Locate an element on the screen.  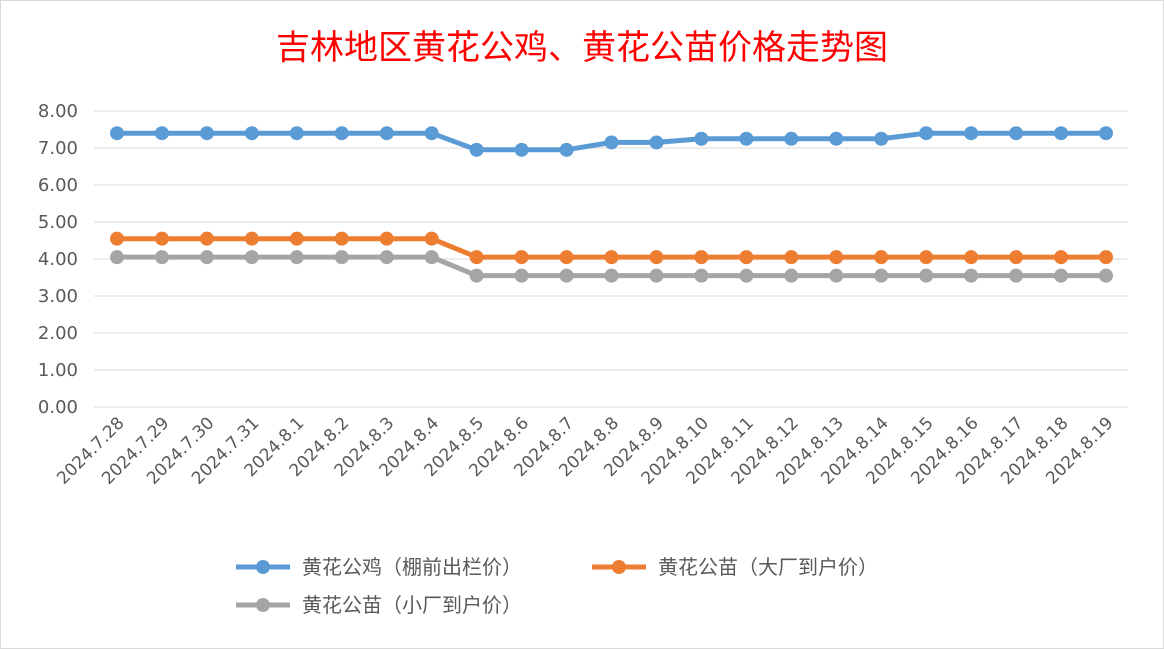
y-tick-label: 1.00 is located at coordinates (58, 370).